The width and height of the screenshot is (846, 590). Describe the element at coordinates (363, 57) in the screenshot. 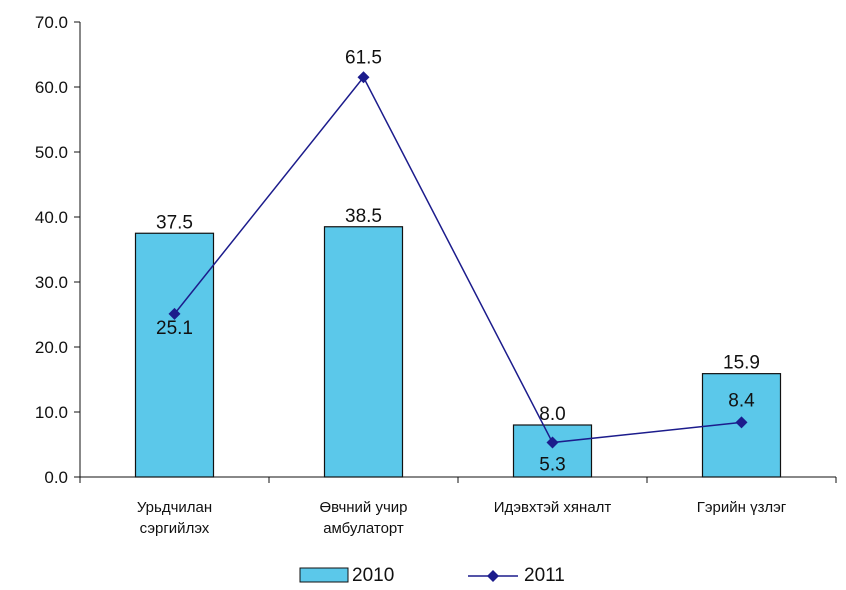

I see `line-label-2011: 61.5` at that location.